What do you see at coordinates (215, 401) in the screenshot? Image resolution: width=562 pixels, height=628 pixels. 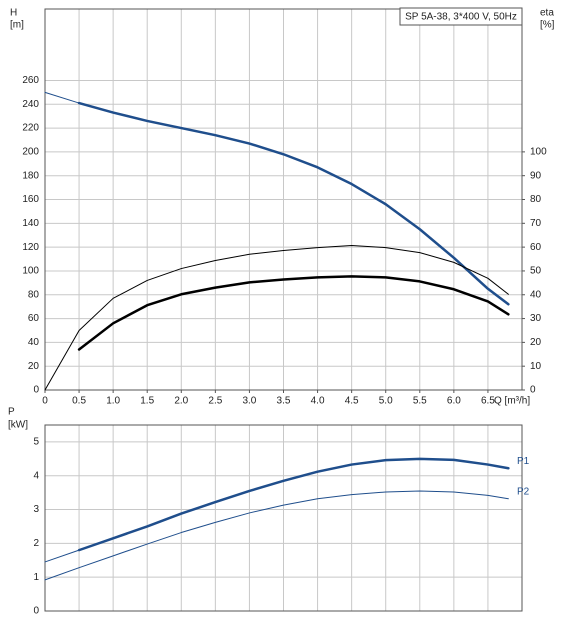 I see `x-tick-label: 2.5` at bounding box center [215, 401].